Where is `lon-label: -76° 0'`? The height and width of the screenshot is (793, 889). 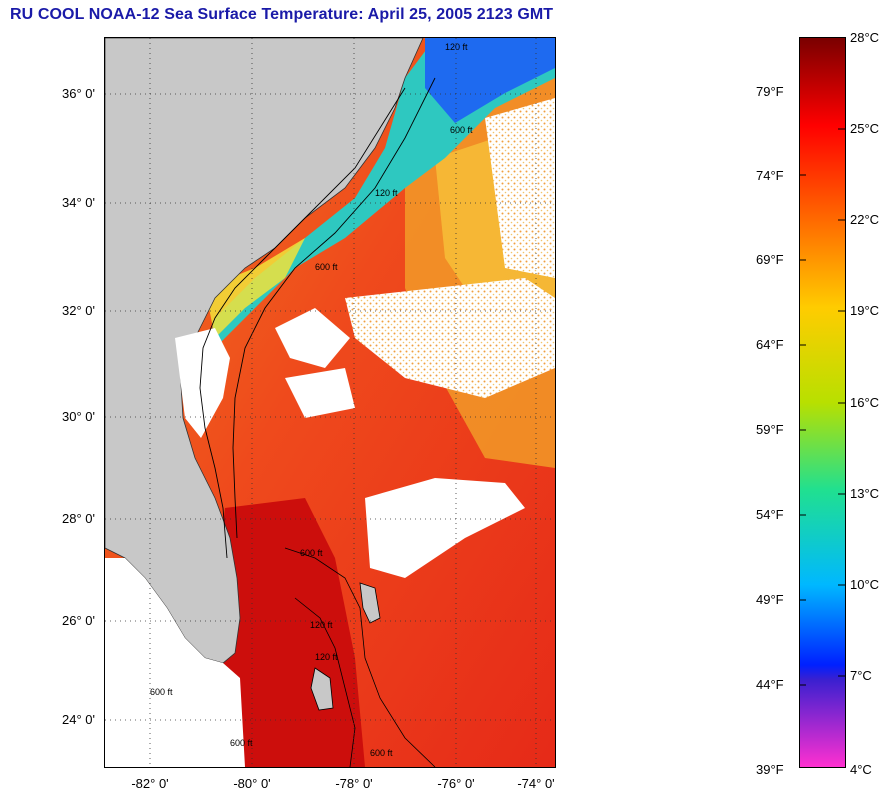
lon-label: -76° 0' is located at coordinates (456, 783).